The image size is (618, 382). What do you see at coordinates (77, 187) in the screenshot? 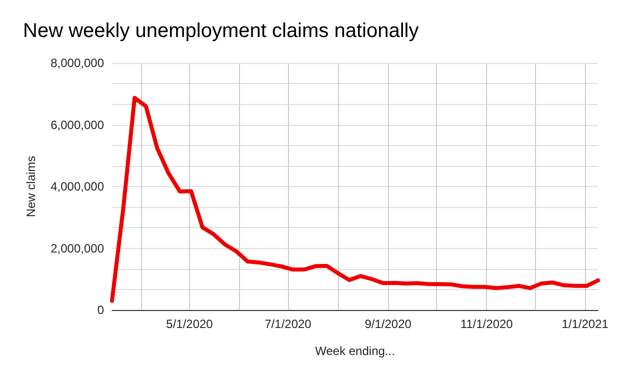
I see `y-tick-label: 4,000,000` at bounding box center [77, 187].